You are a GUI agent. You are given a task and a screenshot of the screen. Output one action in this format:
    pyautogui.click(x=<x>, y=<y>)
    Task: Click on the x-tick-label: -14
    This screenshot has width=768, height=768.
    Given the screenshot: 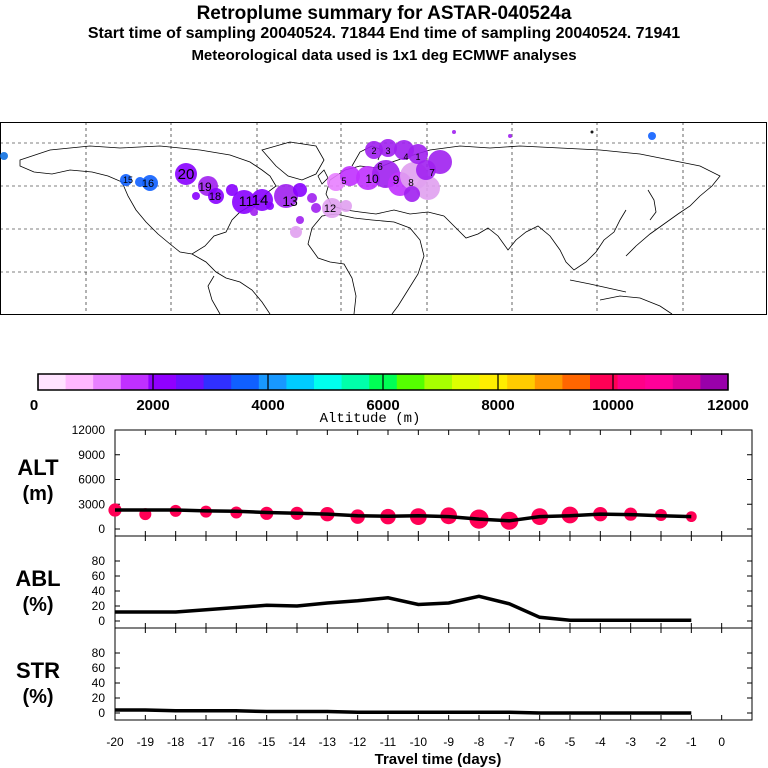 What is the action you would take?
    pyautogui.click(x=297, y=742)
    